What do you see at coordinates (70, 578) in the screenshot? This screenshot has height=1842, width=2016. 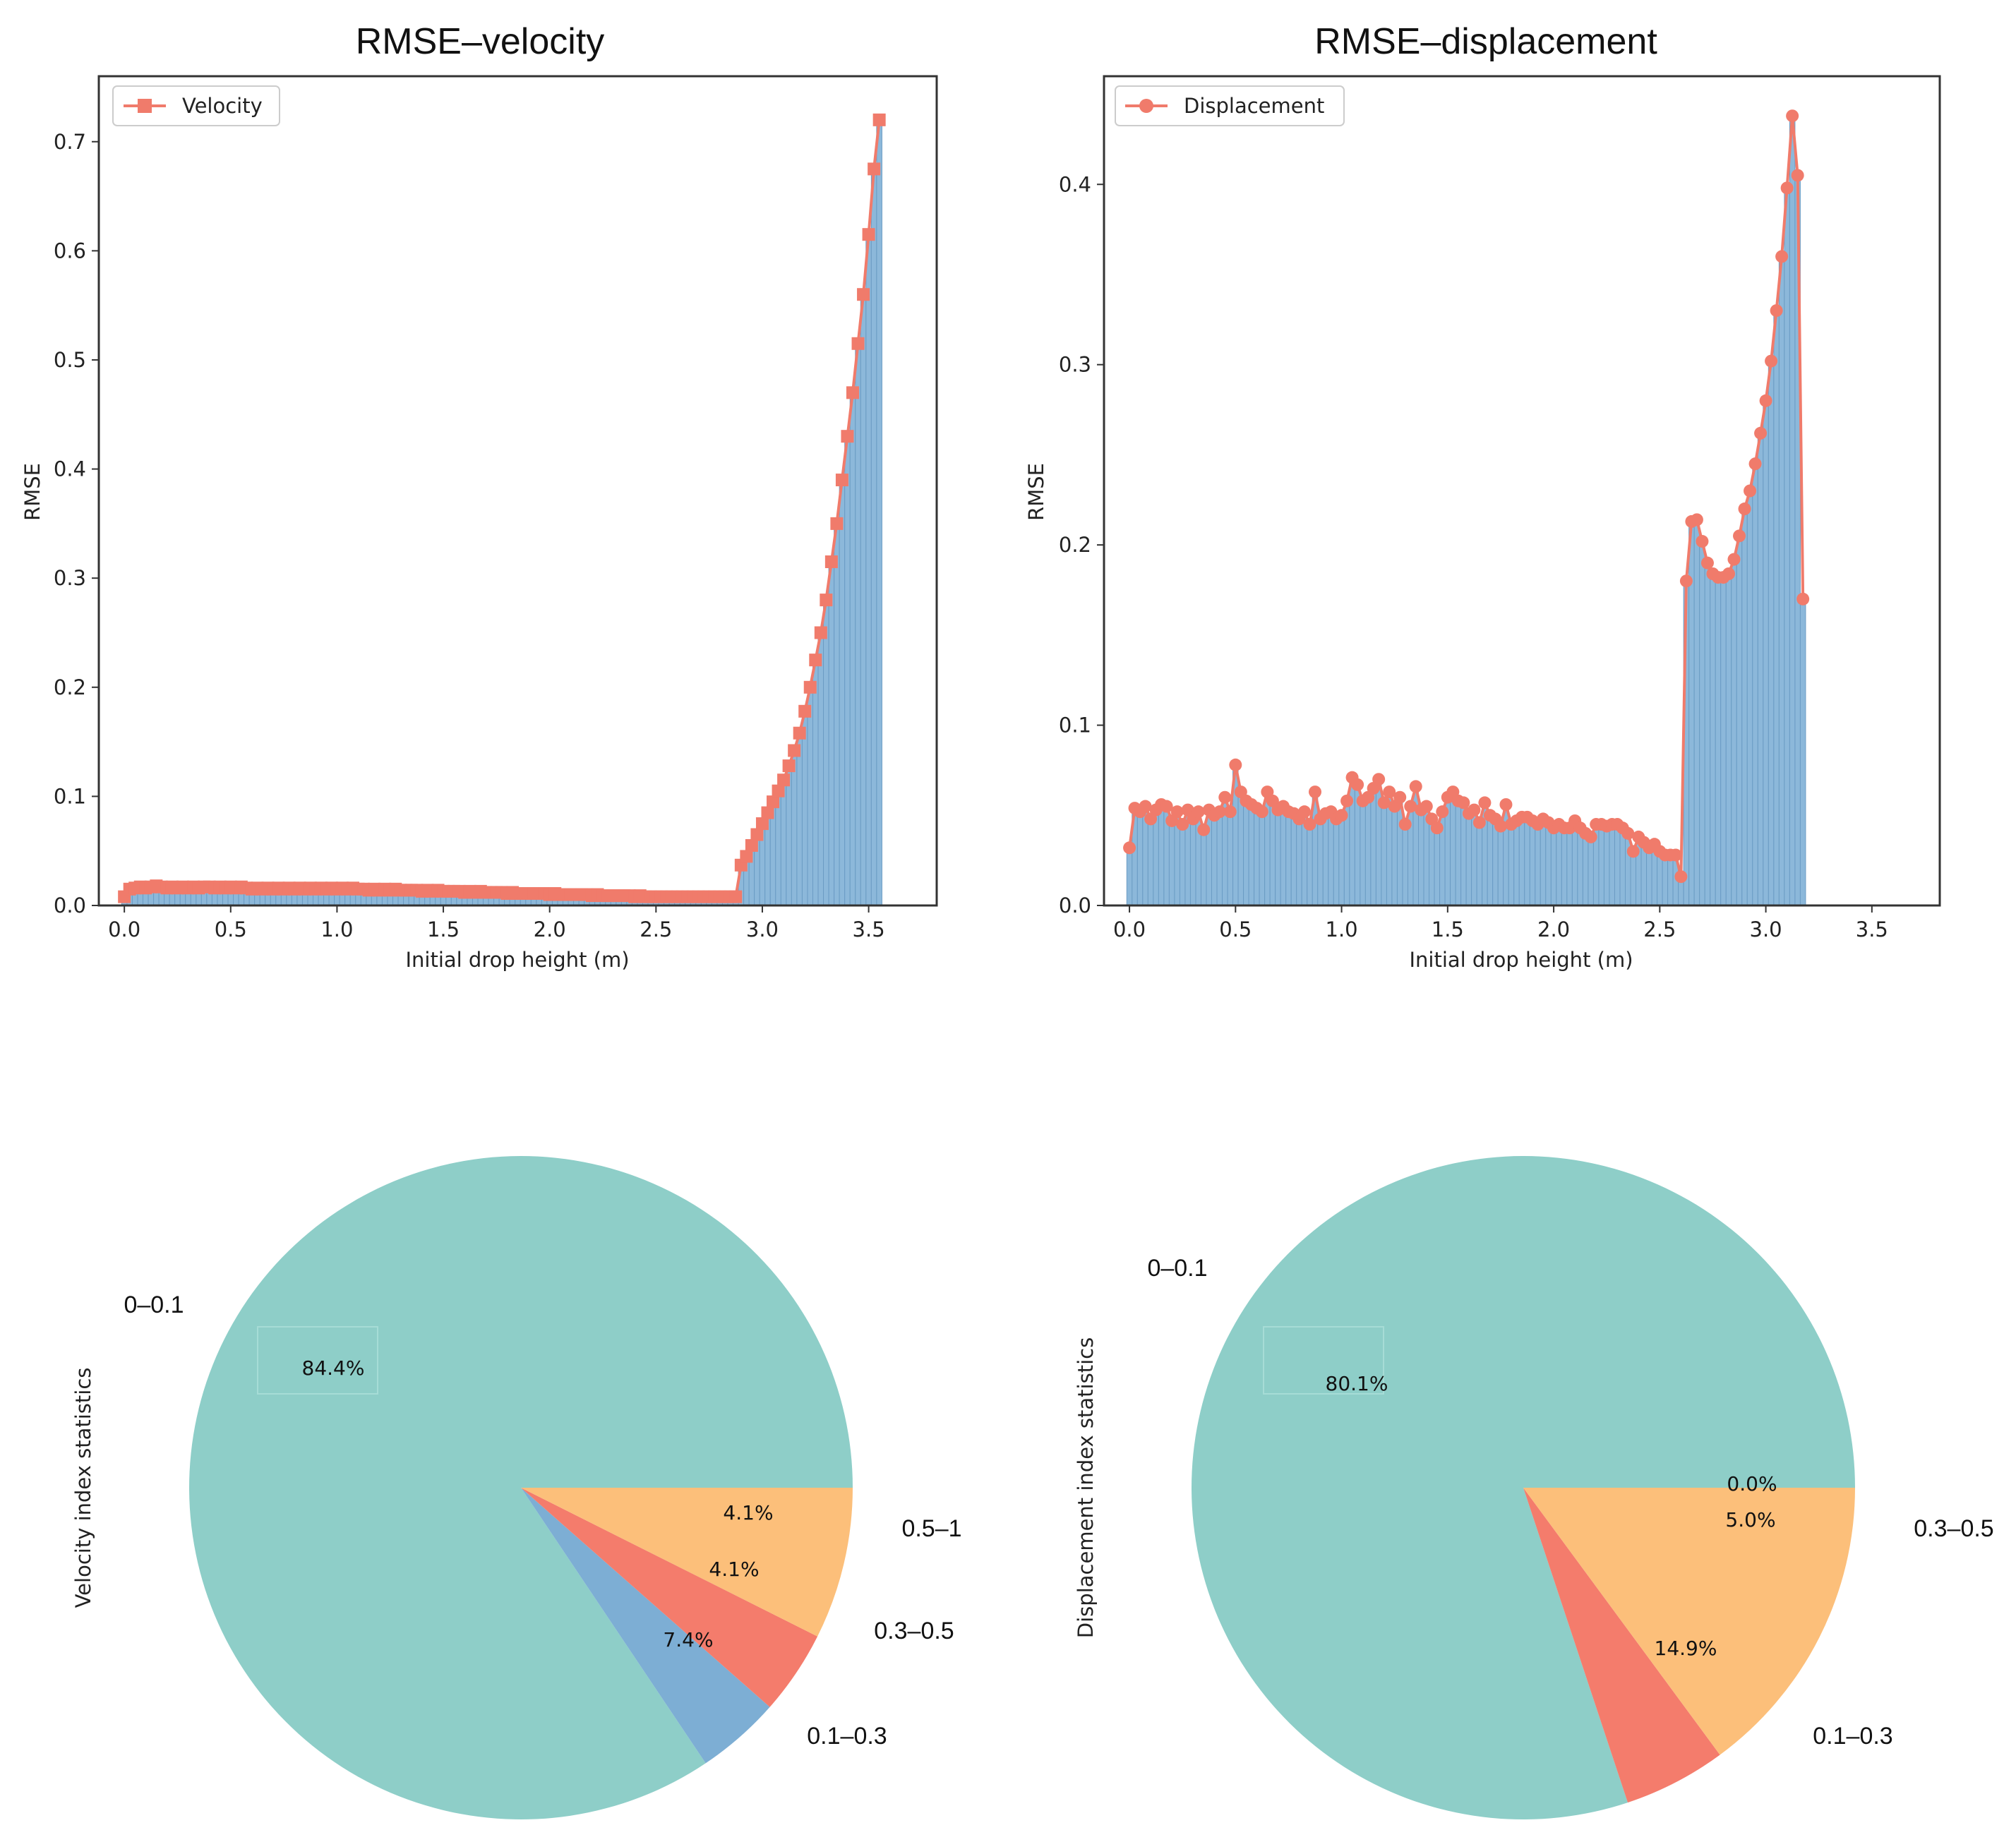 I see `y-tick-label: 0.3` at bounding box center [70, 578].